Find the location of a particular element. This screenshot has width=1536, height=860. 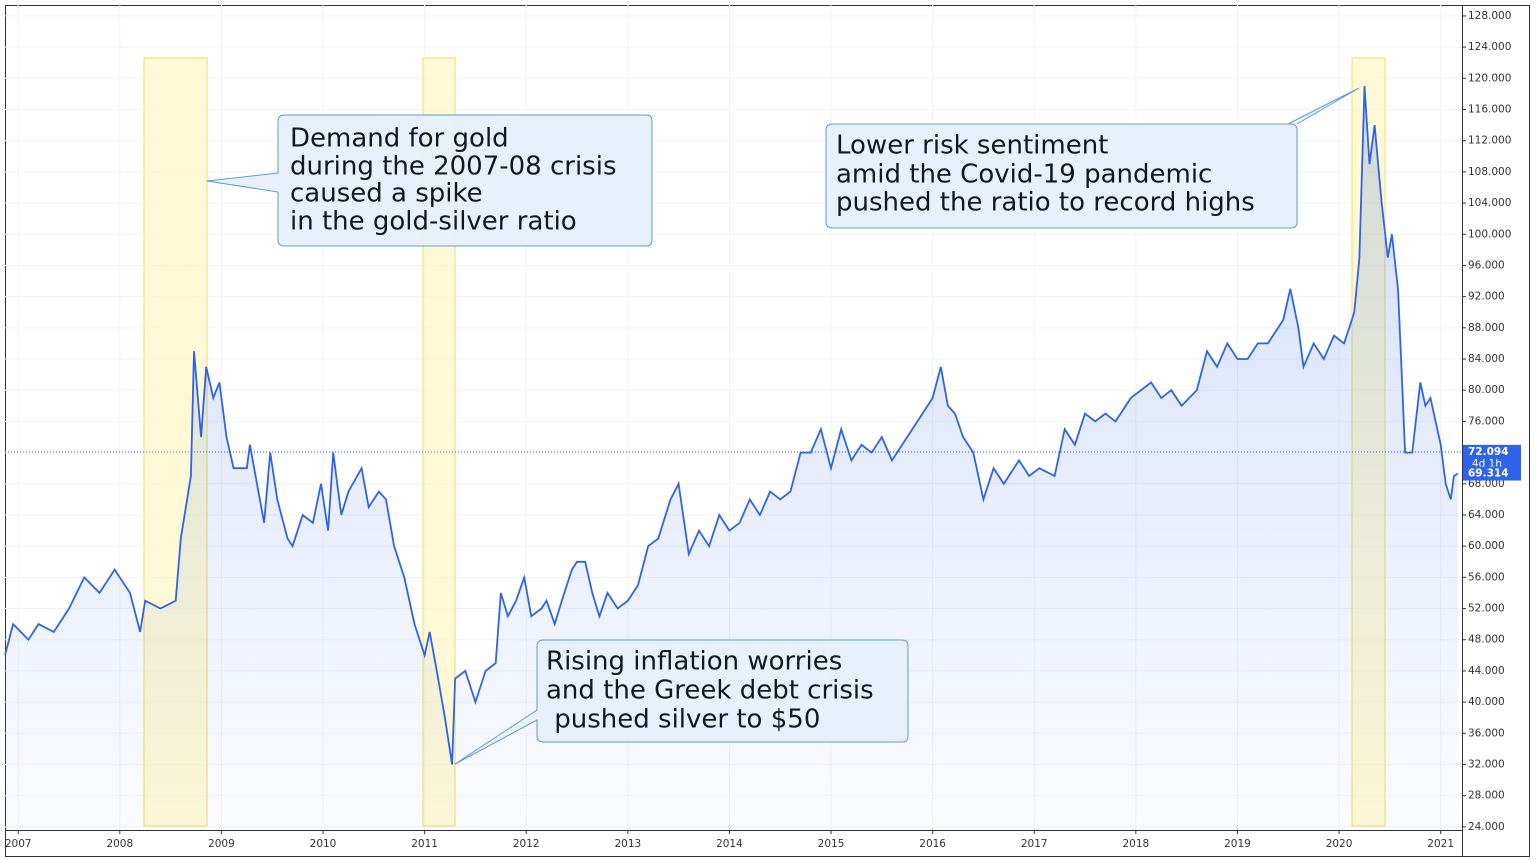

y-tick-label: 40.000 is located at coordinates (1486, 702).